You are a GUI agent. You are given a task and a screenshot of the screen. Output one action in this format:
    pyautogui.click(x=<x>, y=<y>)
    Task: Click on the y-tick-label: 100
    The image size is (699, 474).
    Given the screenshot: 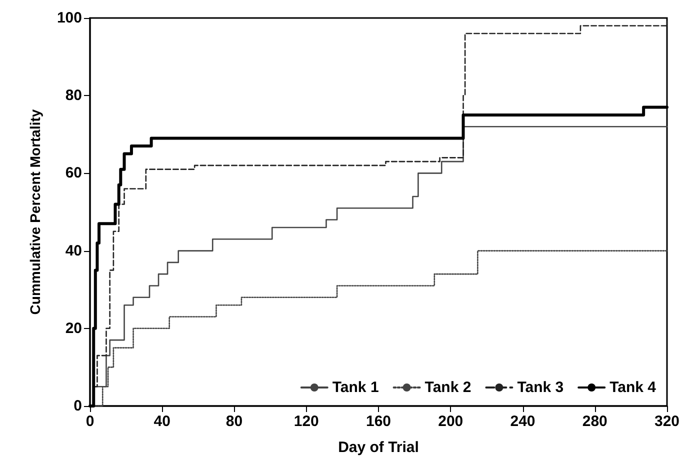 What is the action you would take?
    pyautogui.click(x=69, y=18)
    